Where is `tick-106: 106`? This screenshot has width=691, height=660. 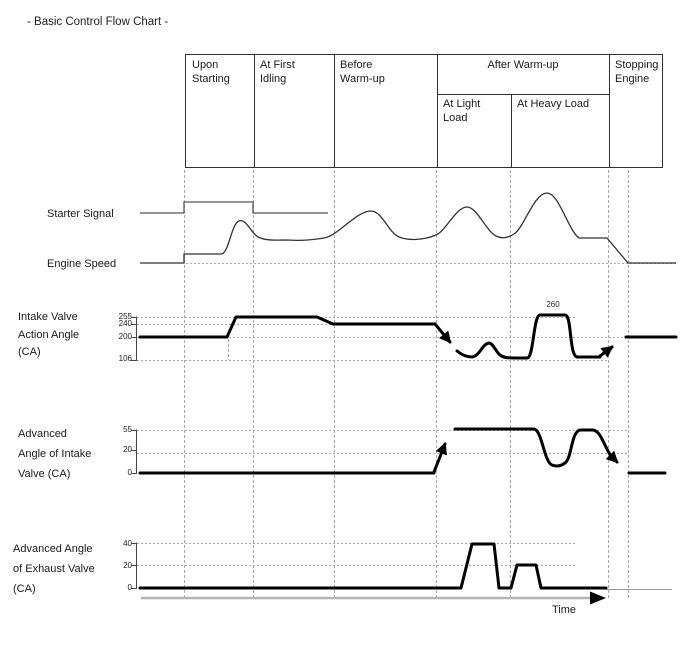
tick-106: 106 is located at coordinates (125, 358).